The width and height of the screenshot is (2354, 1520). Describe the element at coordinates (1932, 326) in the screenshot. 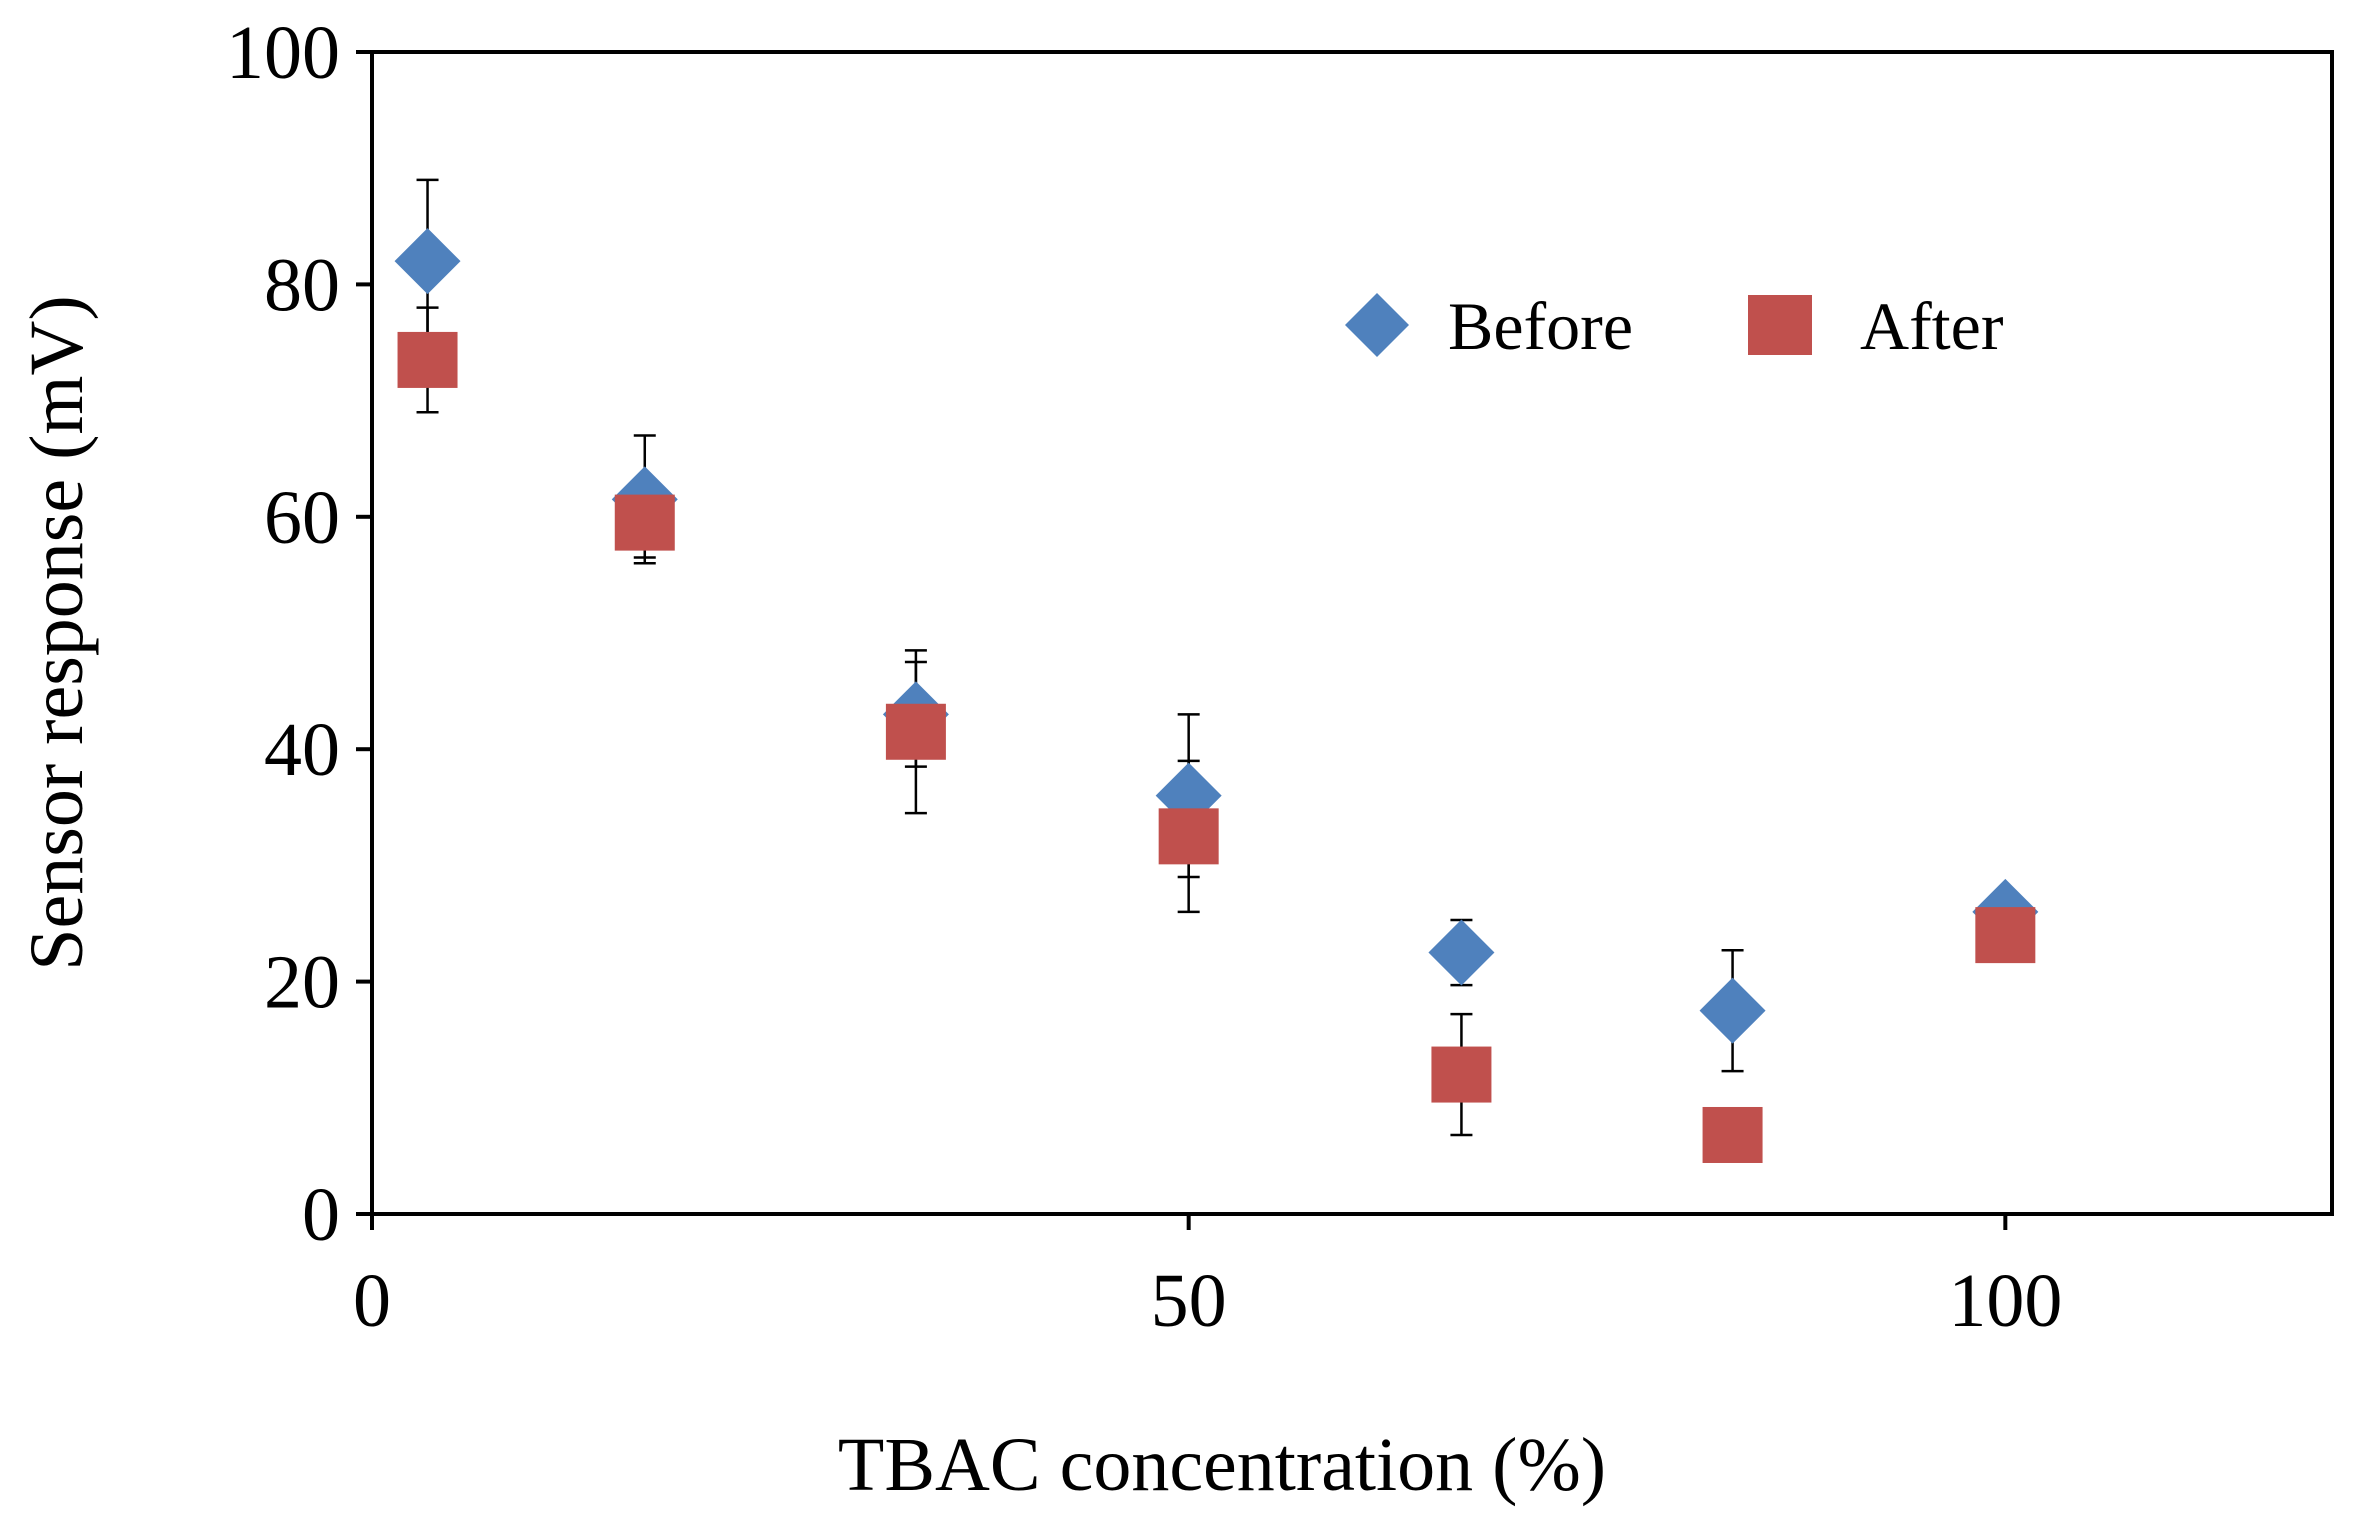

I see `legend-after-label: After` at that location.